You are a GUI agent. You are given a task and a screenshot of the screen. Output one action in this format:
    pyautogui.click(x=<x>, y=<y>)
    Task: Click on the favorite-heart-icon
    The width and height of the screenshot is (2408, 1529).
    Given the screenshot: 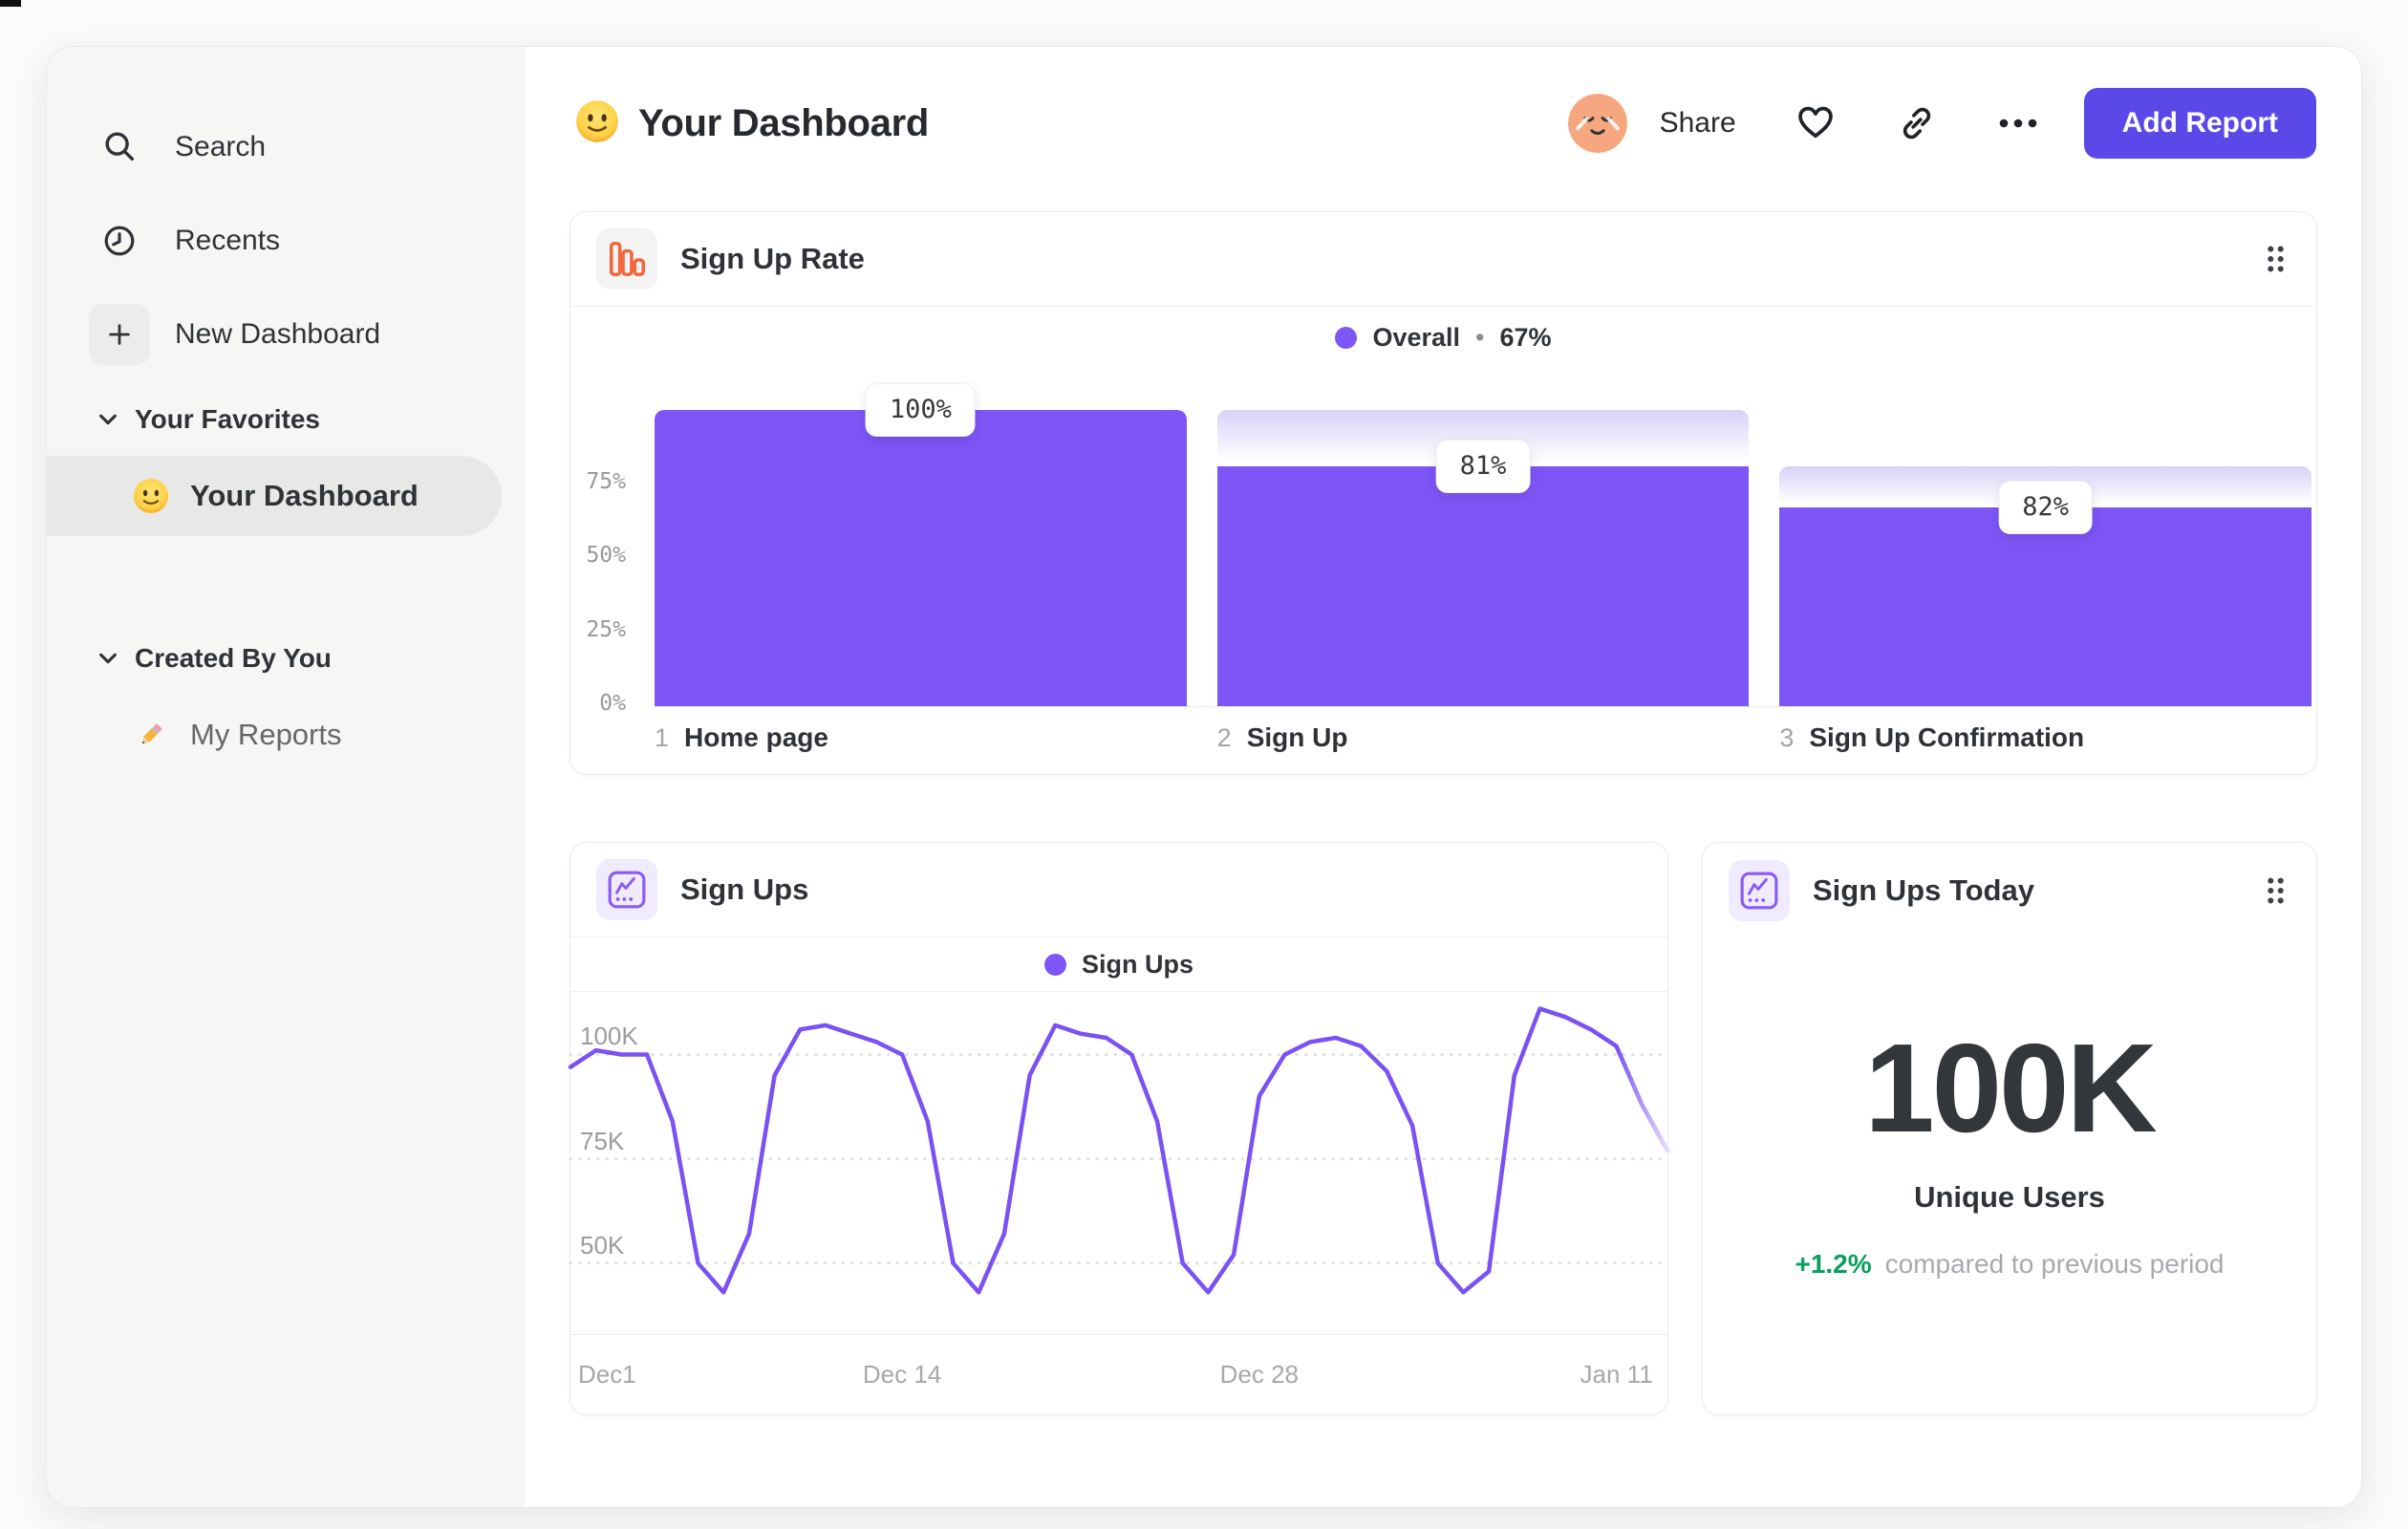 What is the action you would take?
    pyautogui.click(x=1816, y=123)
    